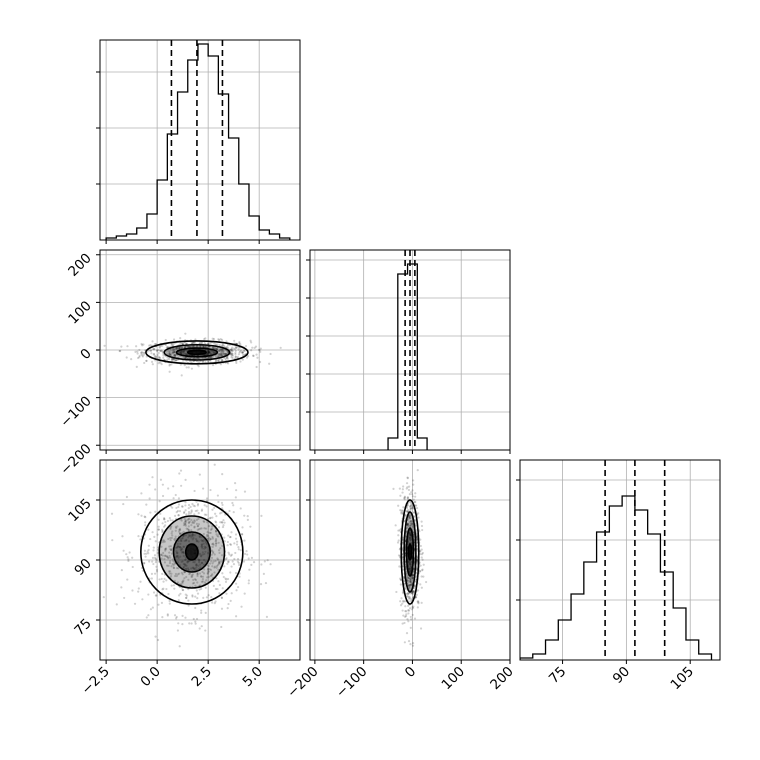 The height and width of the screenshot is (760, 760). What do you see at coordinates (85, 354) in the screenshot?
I see `scatter-1-ylabel-2: 0` at bounding box center [85, 354].